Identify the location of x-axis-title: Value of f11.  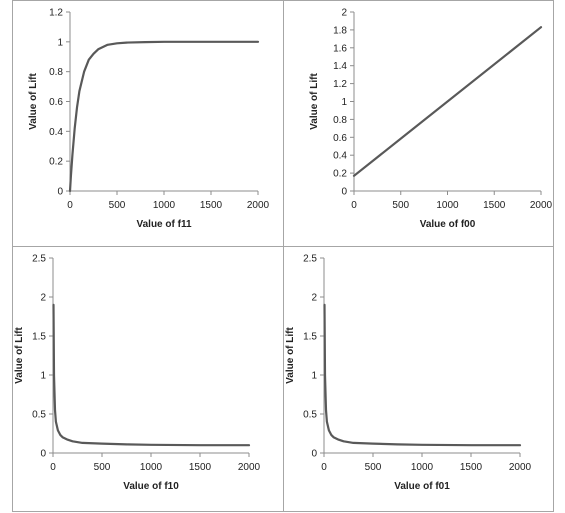
(163, 224).